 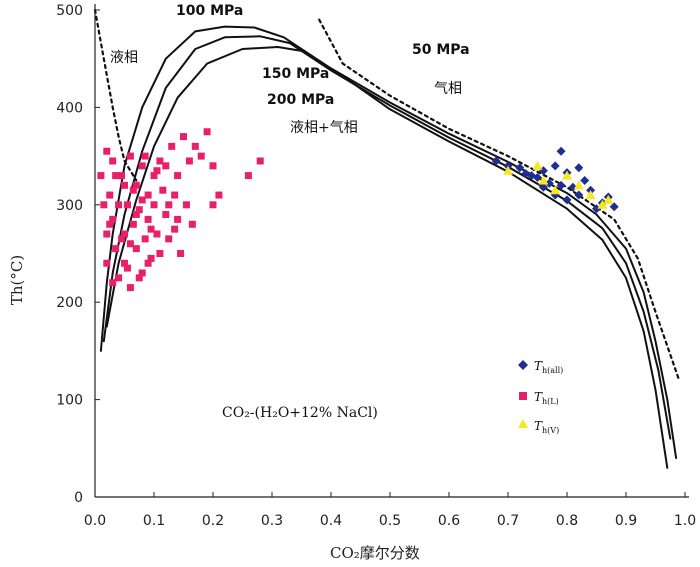 What do you see at coordinates (300, 100) in the screenshot?
I see `curve-label-200mpa: 200 MPa` at bounding box center [300, 100].